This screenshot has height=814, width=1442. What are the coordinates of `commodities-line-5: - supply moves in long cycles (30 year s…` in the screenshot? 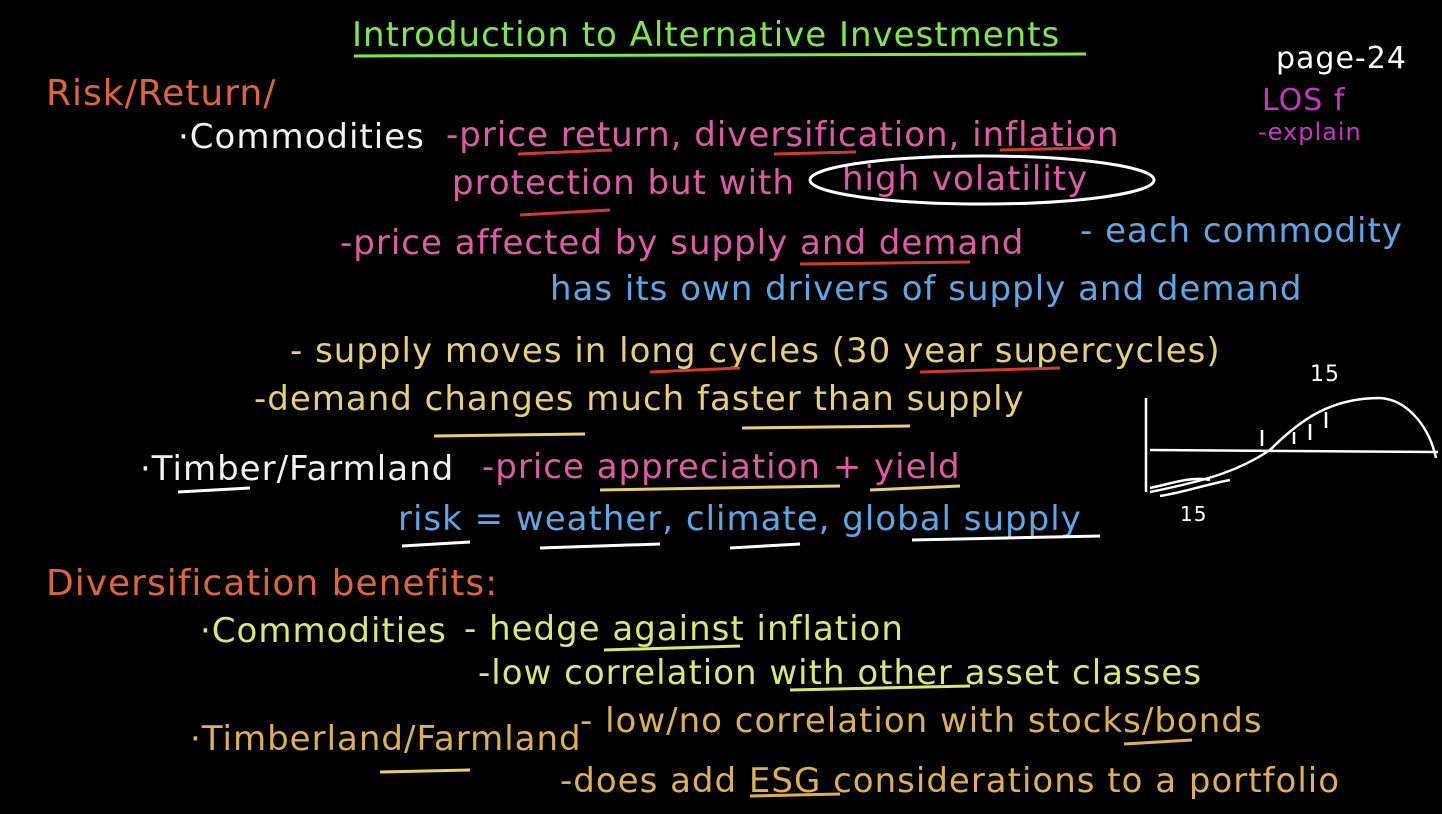 It's located at (755, 351).